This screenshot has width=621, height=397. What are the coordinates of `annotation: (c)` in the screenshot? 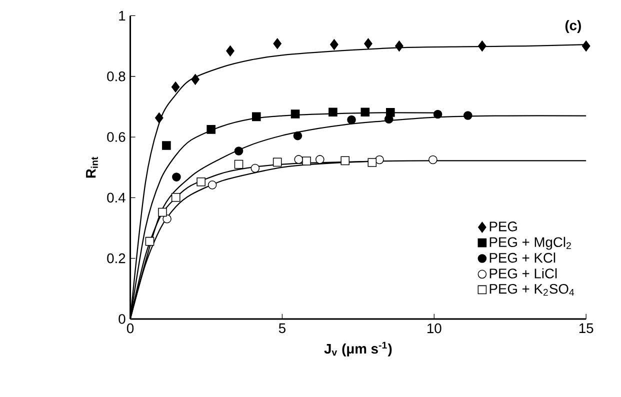 It's located at (573, 26).